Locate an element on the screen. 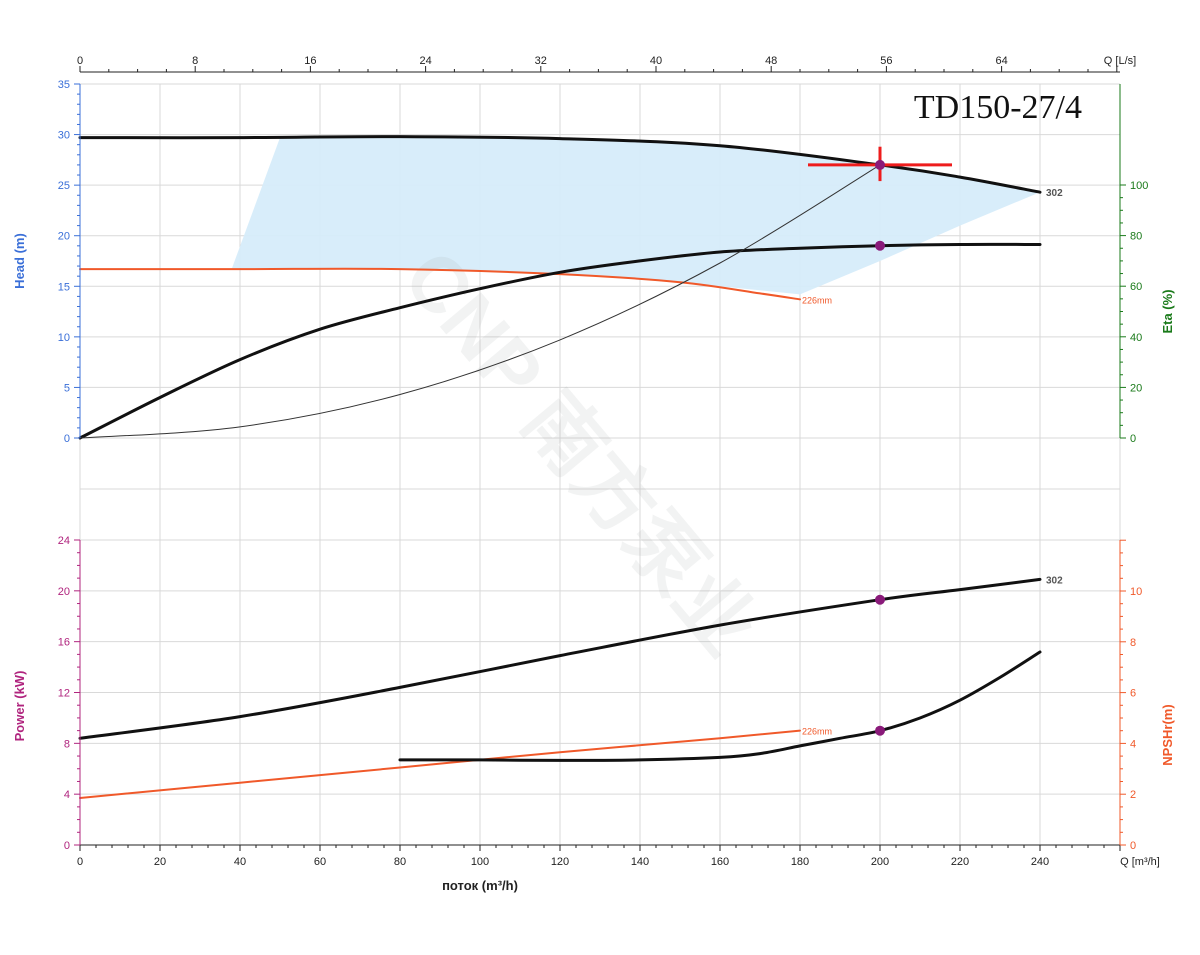 Image resolution: width=1200 pixels, height=955 pixels. power-axis-title: Power (kW) is located at coordinates (19, 706).